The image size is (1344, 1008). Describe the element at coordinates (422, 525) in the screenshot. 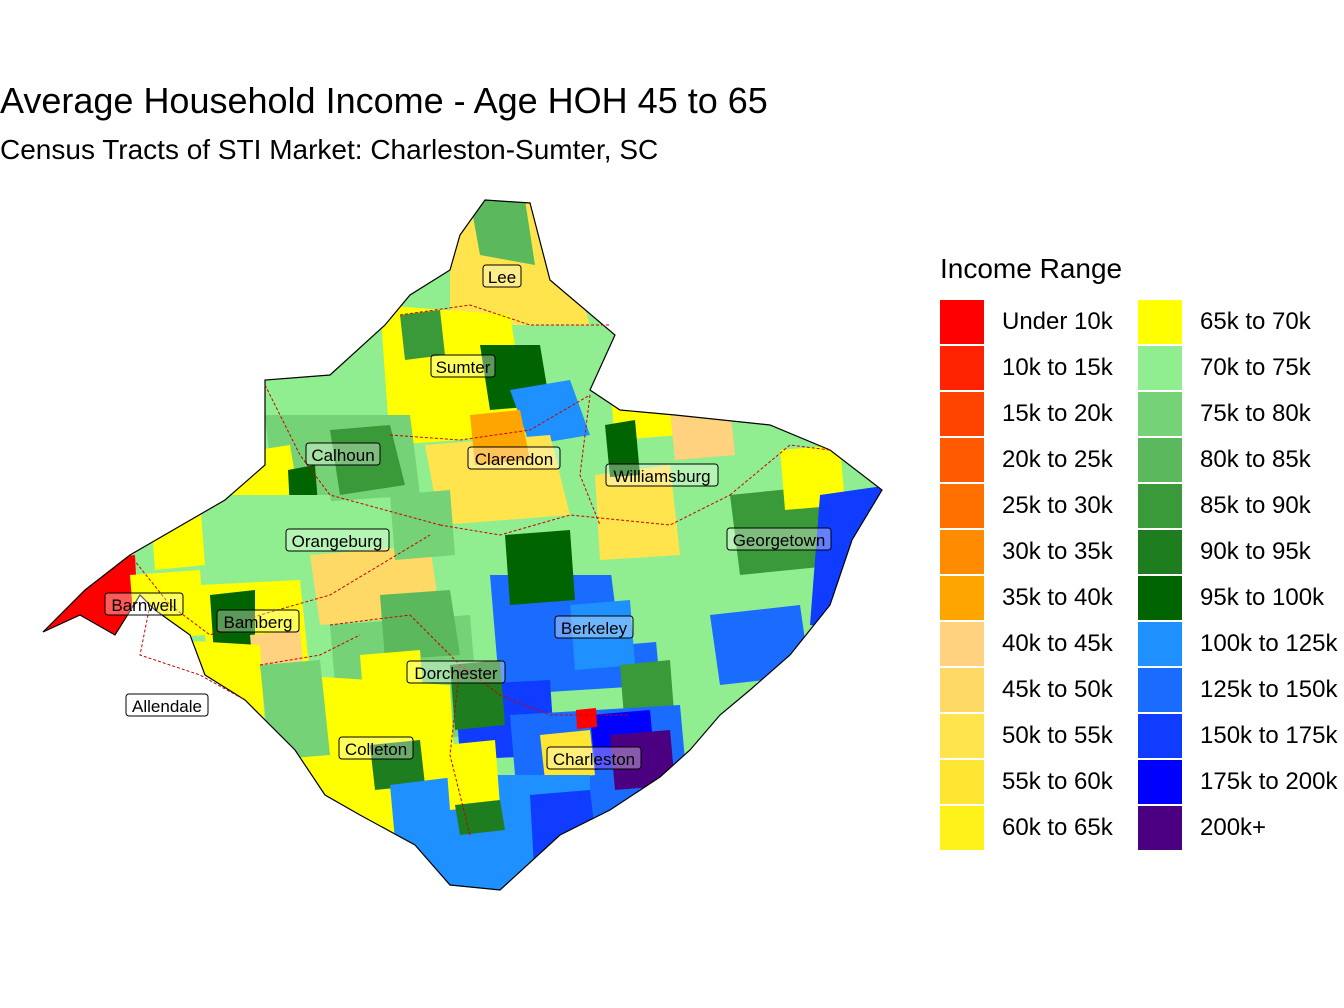

I see `tract-orangeburg-green` at that location.